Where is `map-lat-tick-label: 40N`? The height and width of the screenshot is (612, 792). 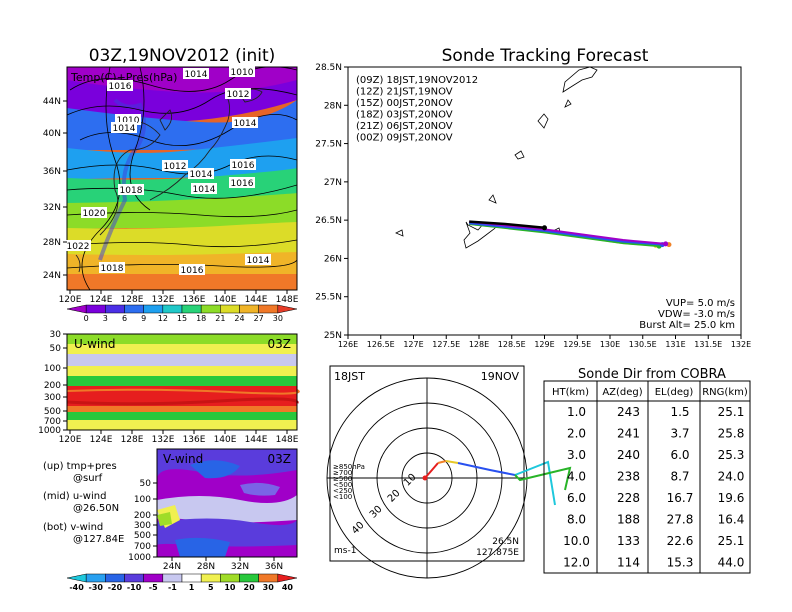
map-lat-tick-label: 40N is located at coordinates (52, 134).